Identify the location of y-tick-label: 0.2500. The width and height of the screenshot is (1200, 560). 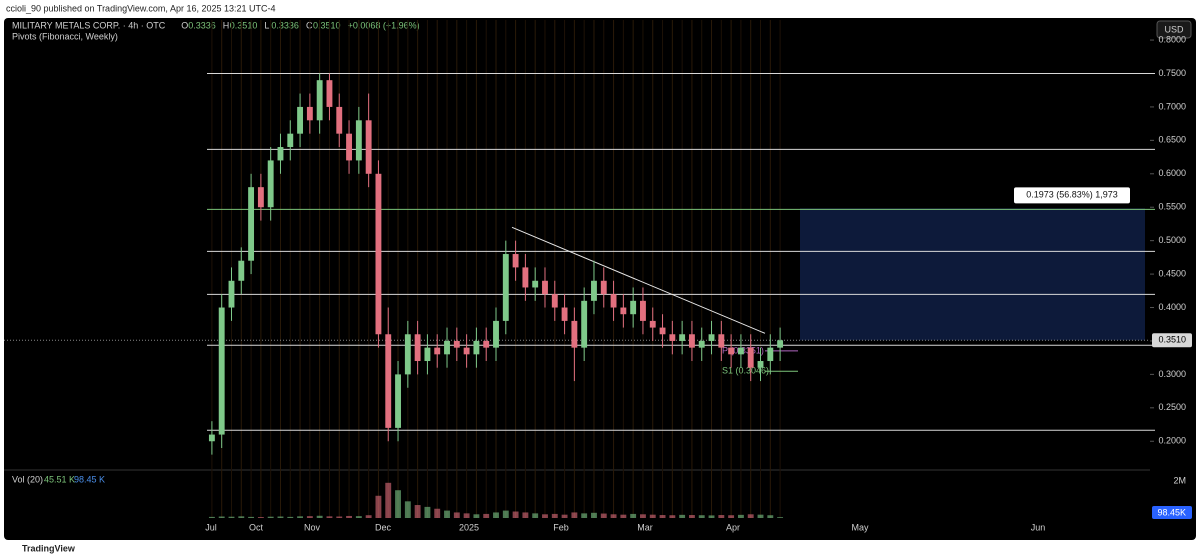
(1172, 407).